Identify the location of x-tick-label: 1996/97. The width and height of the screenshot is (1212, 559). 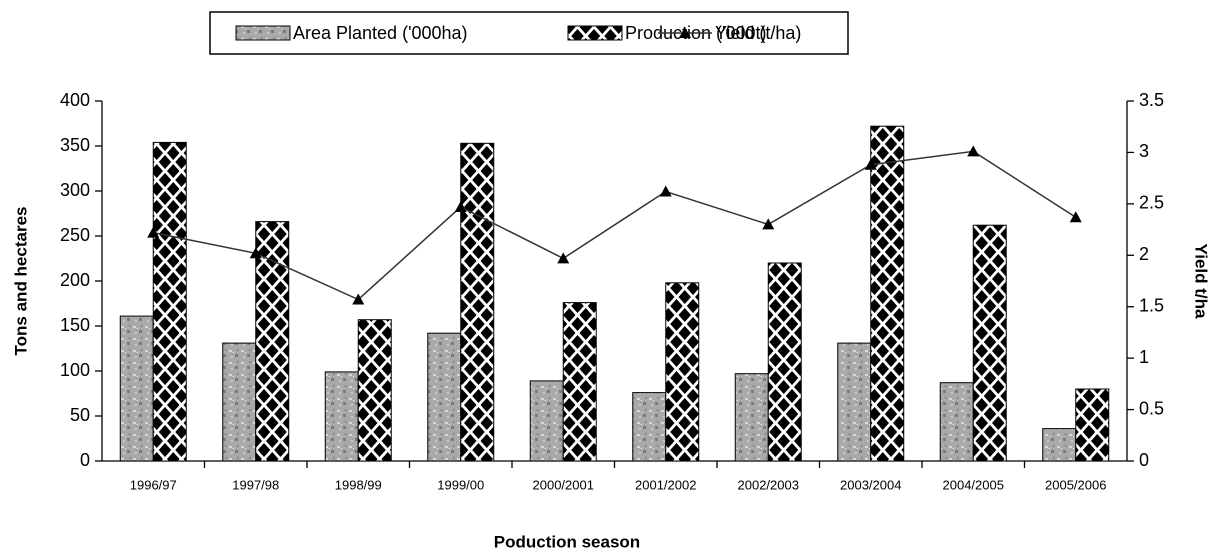
(153, 484).